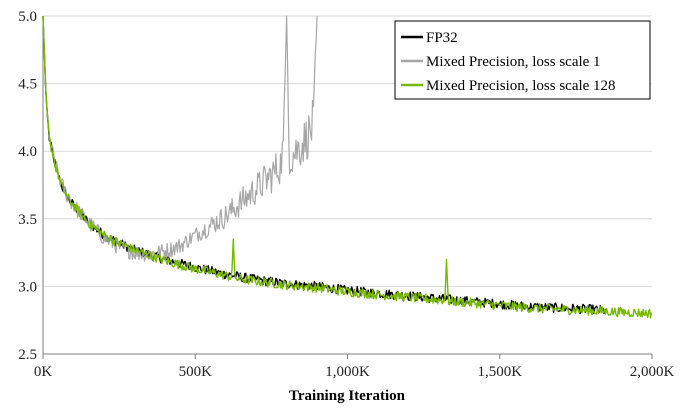 The image size is (687, 410). I want to click on x-tick-label-4: 2,000K, so click(652, 372).